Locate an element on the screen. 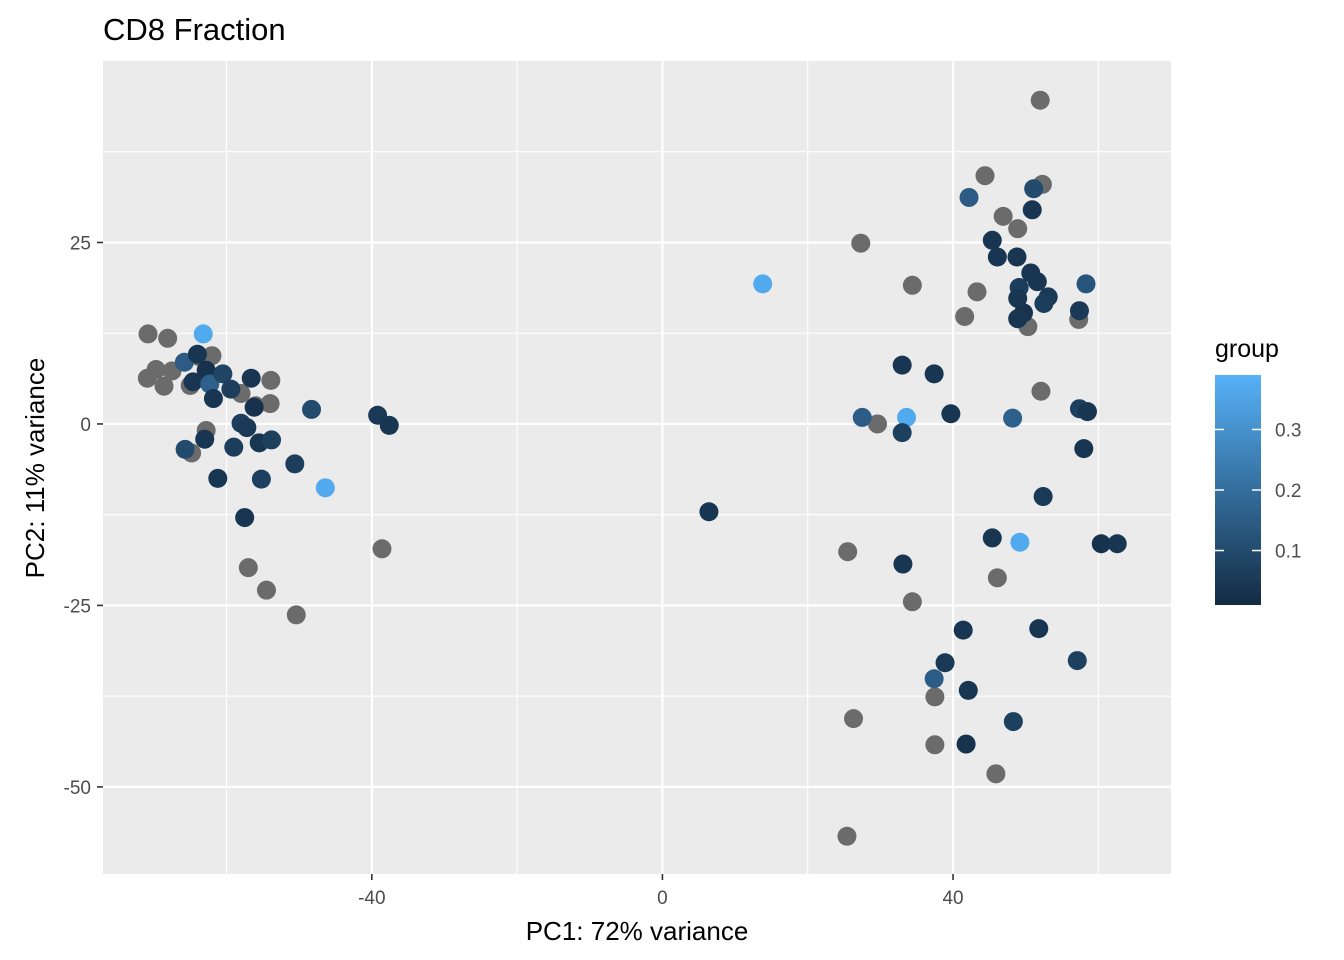 The height and width of the screenshot is (960, 1344). legend-tick-label: 0.3 is located at coordinates (1288, 430).